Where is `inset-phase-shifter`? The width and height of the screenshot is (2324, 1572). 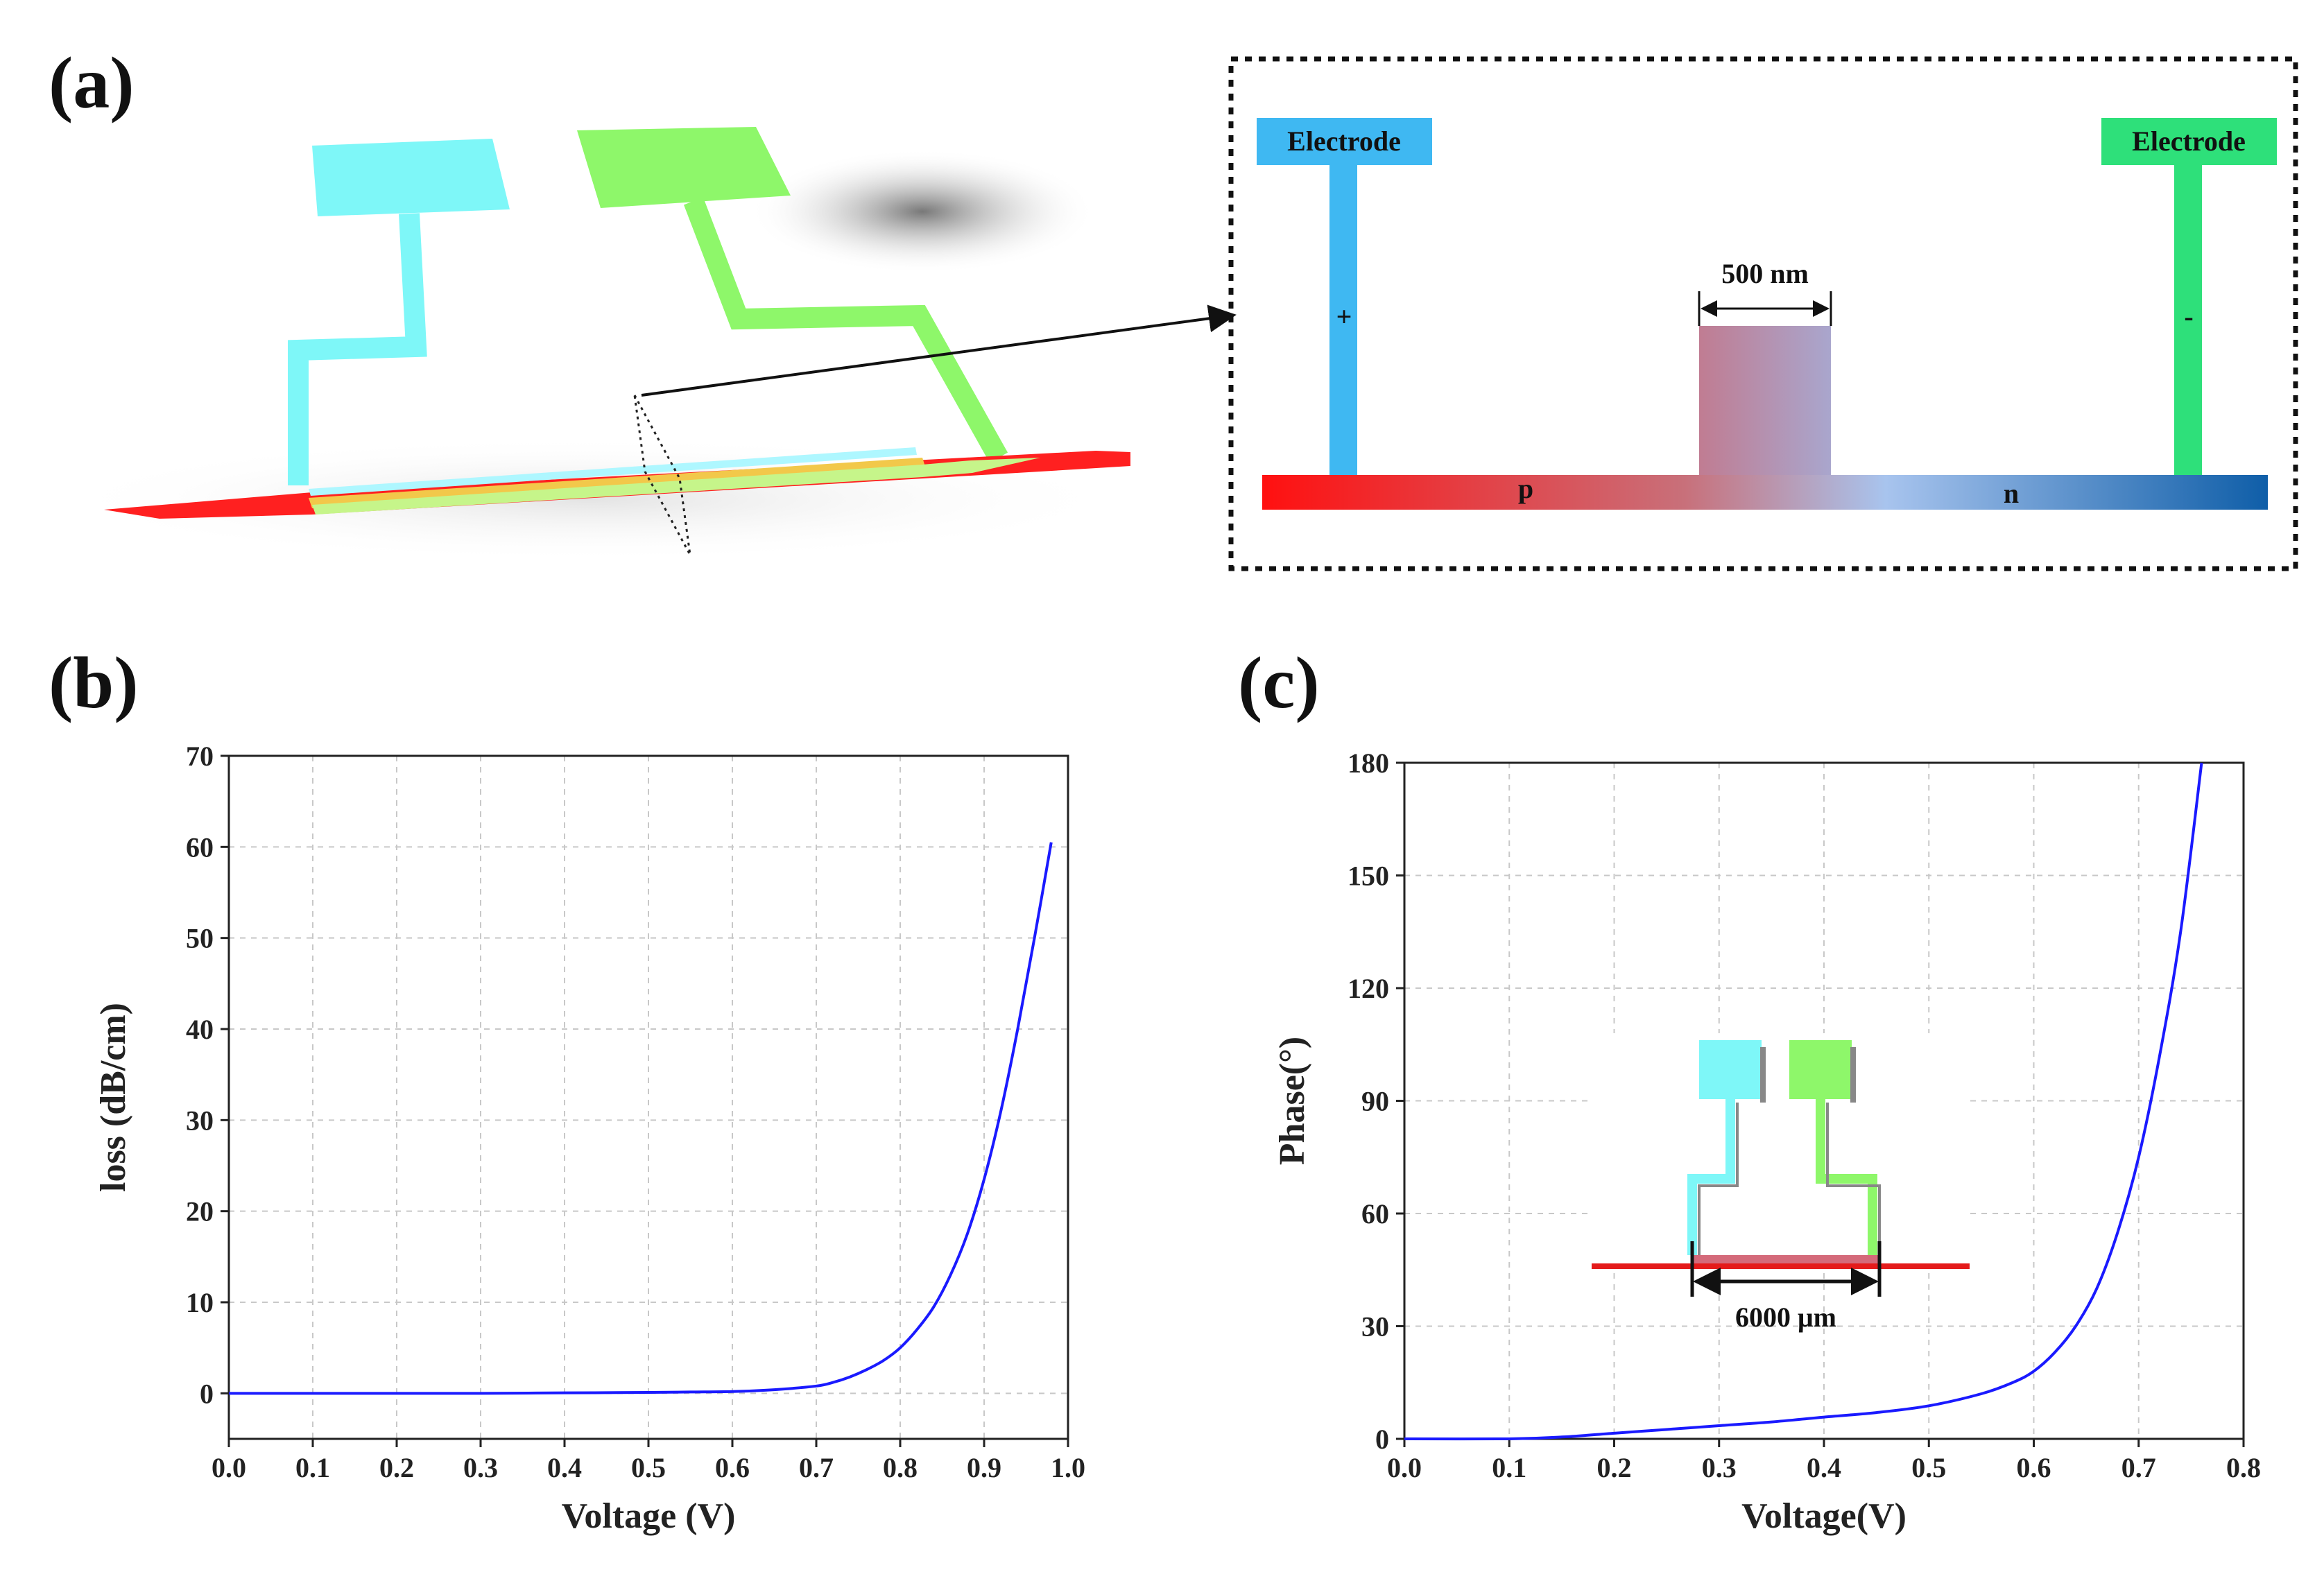
inset-phase-shifter is located at coordinates (1785, 1259).